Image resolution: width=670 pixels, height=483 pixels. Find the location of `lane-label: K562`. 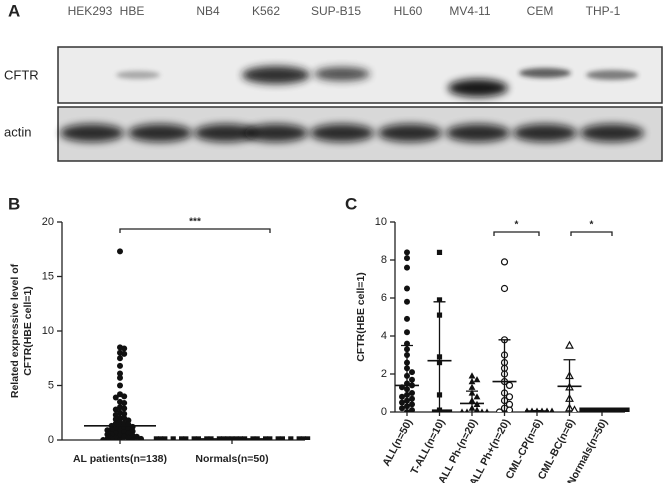

lane-label: K562 is located at coordinates (266, 11).